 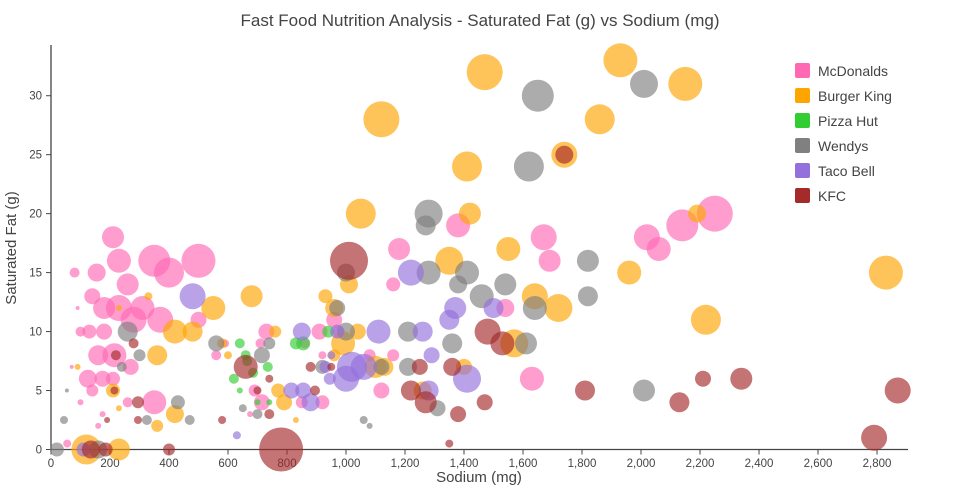 What do you see at coordinates (843, 120) in the screenshot?
I see `legend-item-pizza-hut: Pizza Hut` at bounding box center [843, 120].